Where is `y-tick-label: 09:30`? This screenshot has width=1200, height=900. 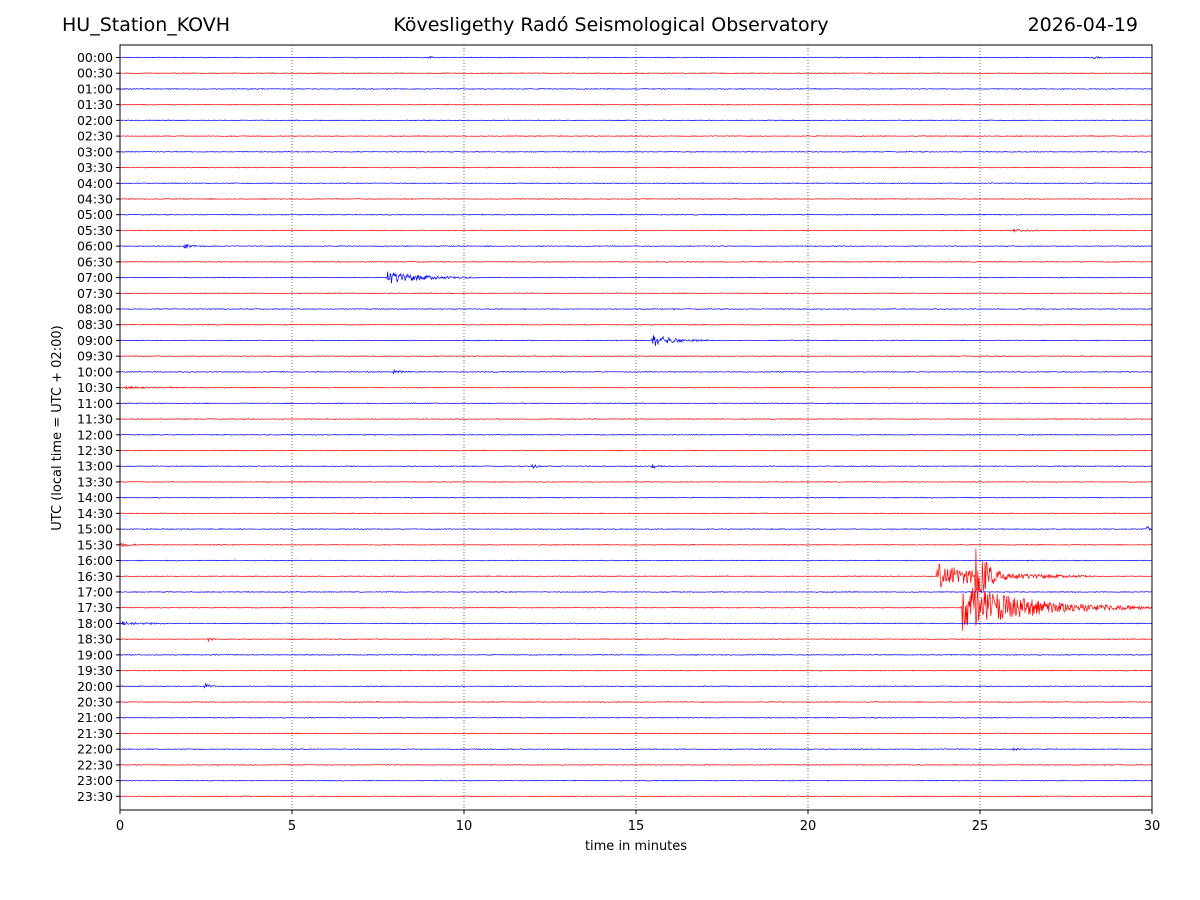
y-tick-label: 09:30 is located at coordinates (95, 356).